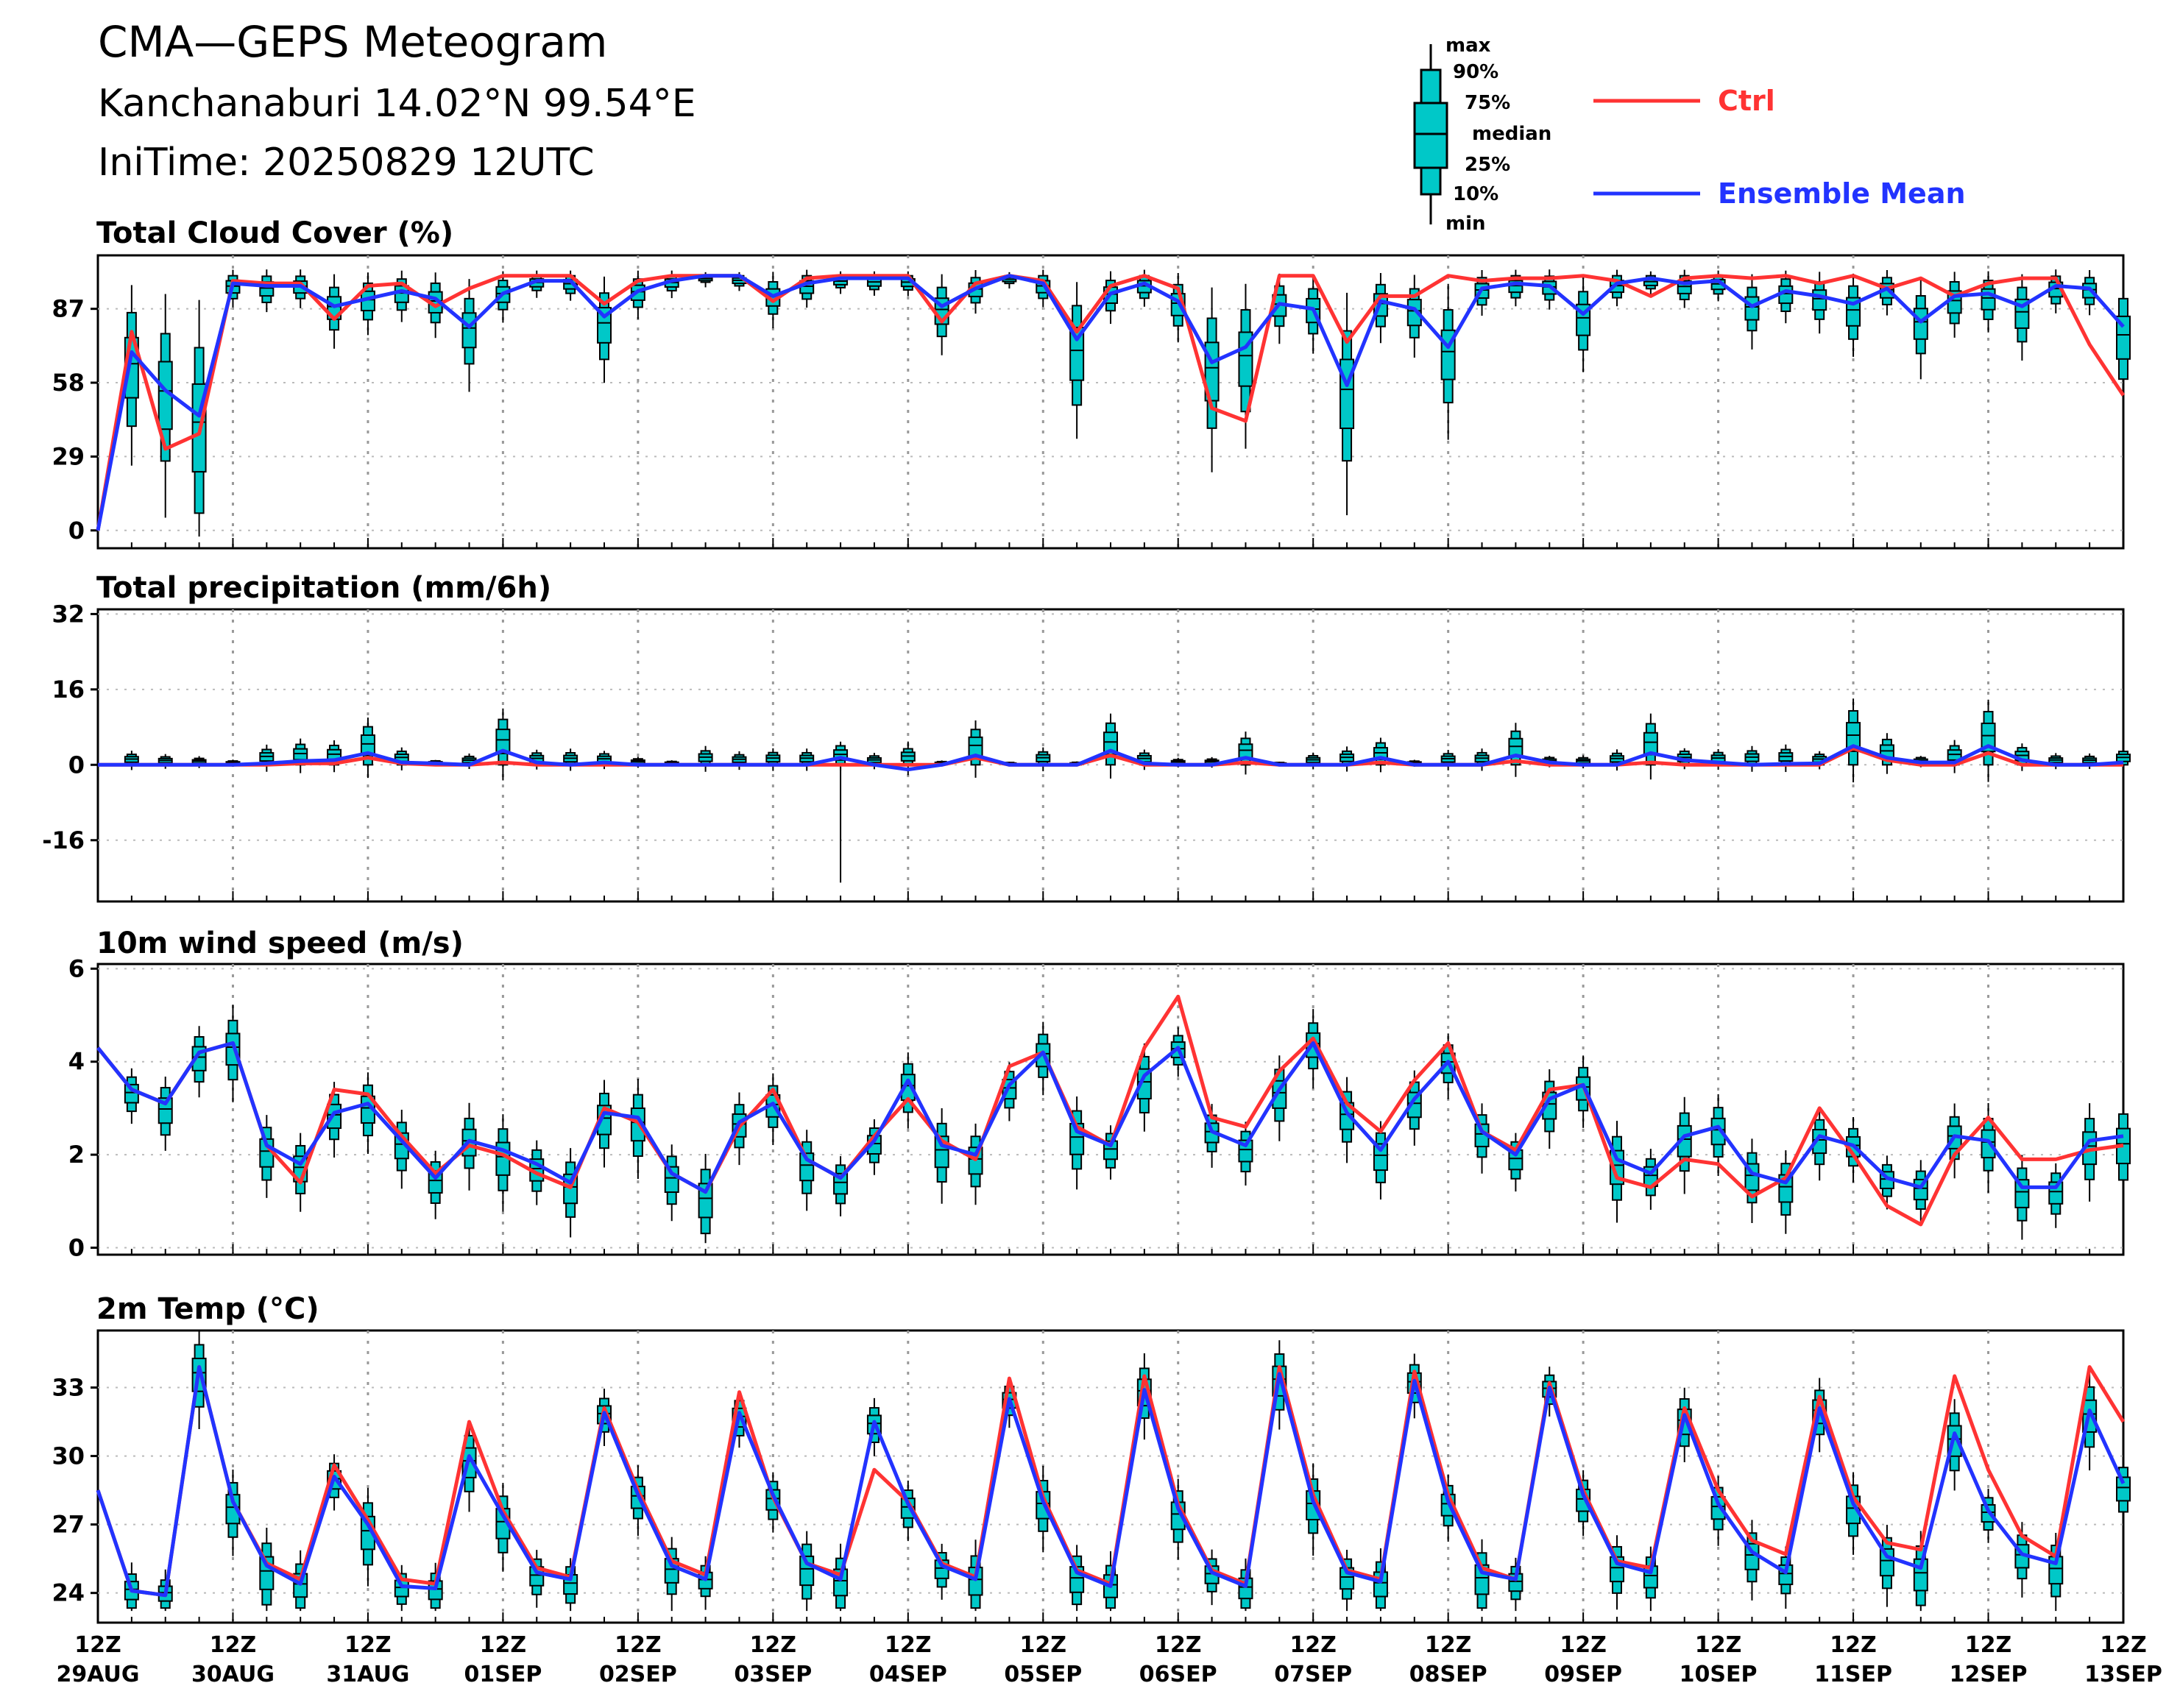  Describe the element at coordinates (367, 1675) in the screenshot. I see `x-tick-date: 31AUG` at that location.